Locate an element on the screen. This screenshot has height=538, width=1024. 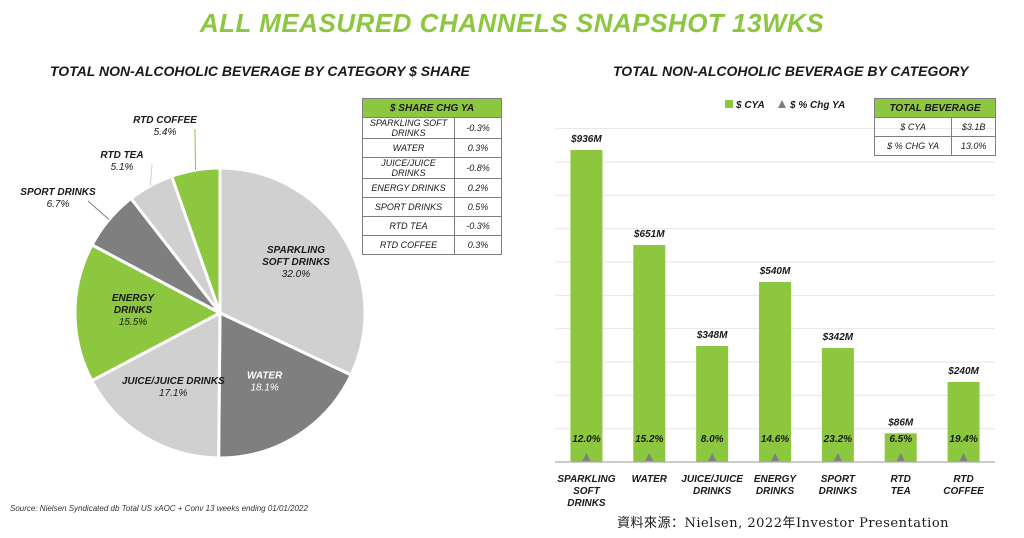
pct-change-label: 19.4% is located at coordinates (963, 439).